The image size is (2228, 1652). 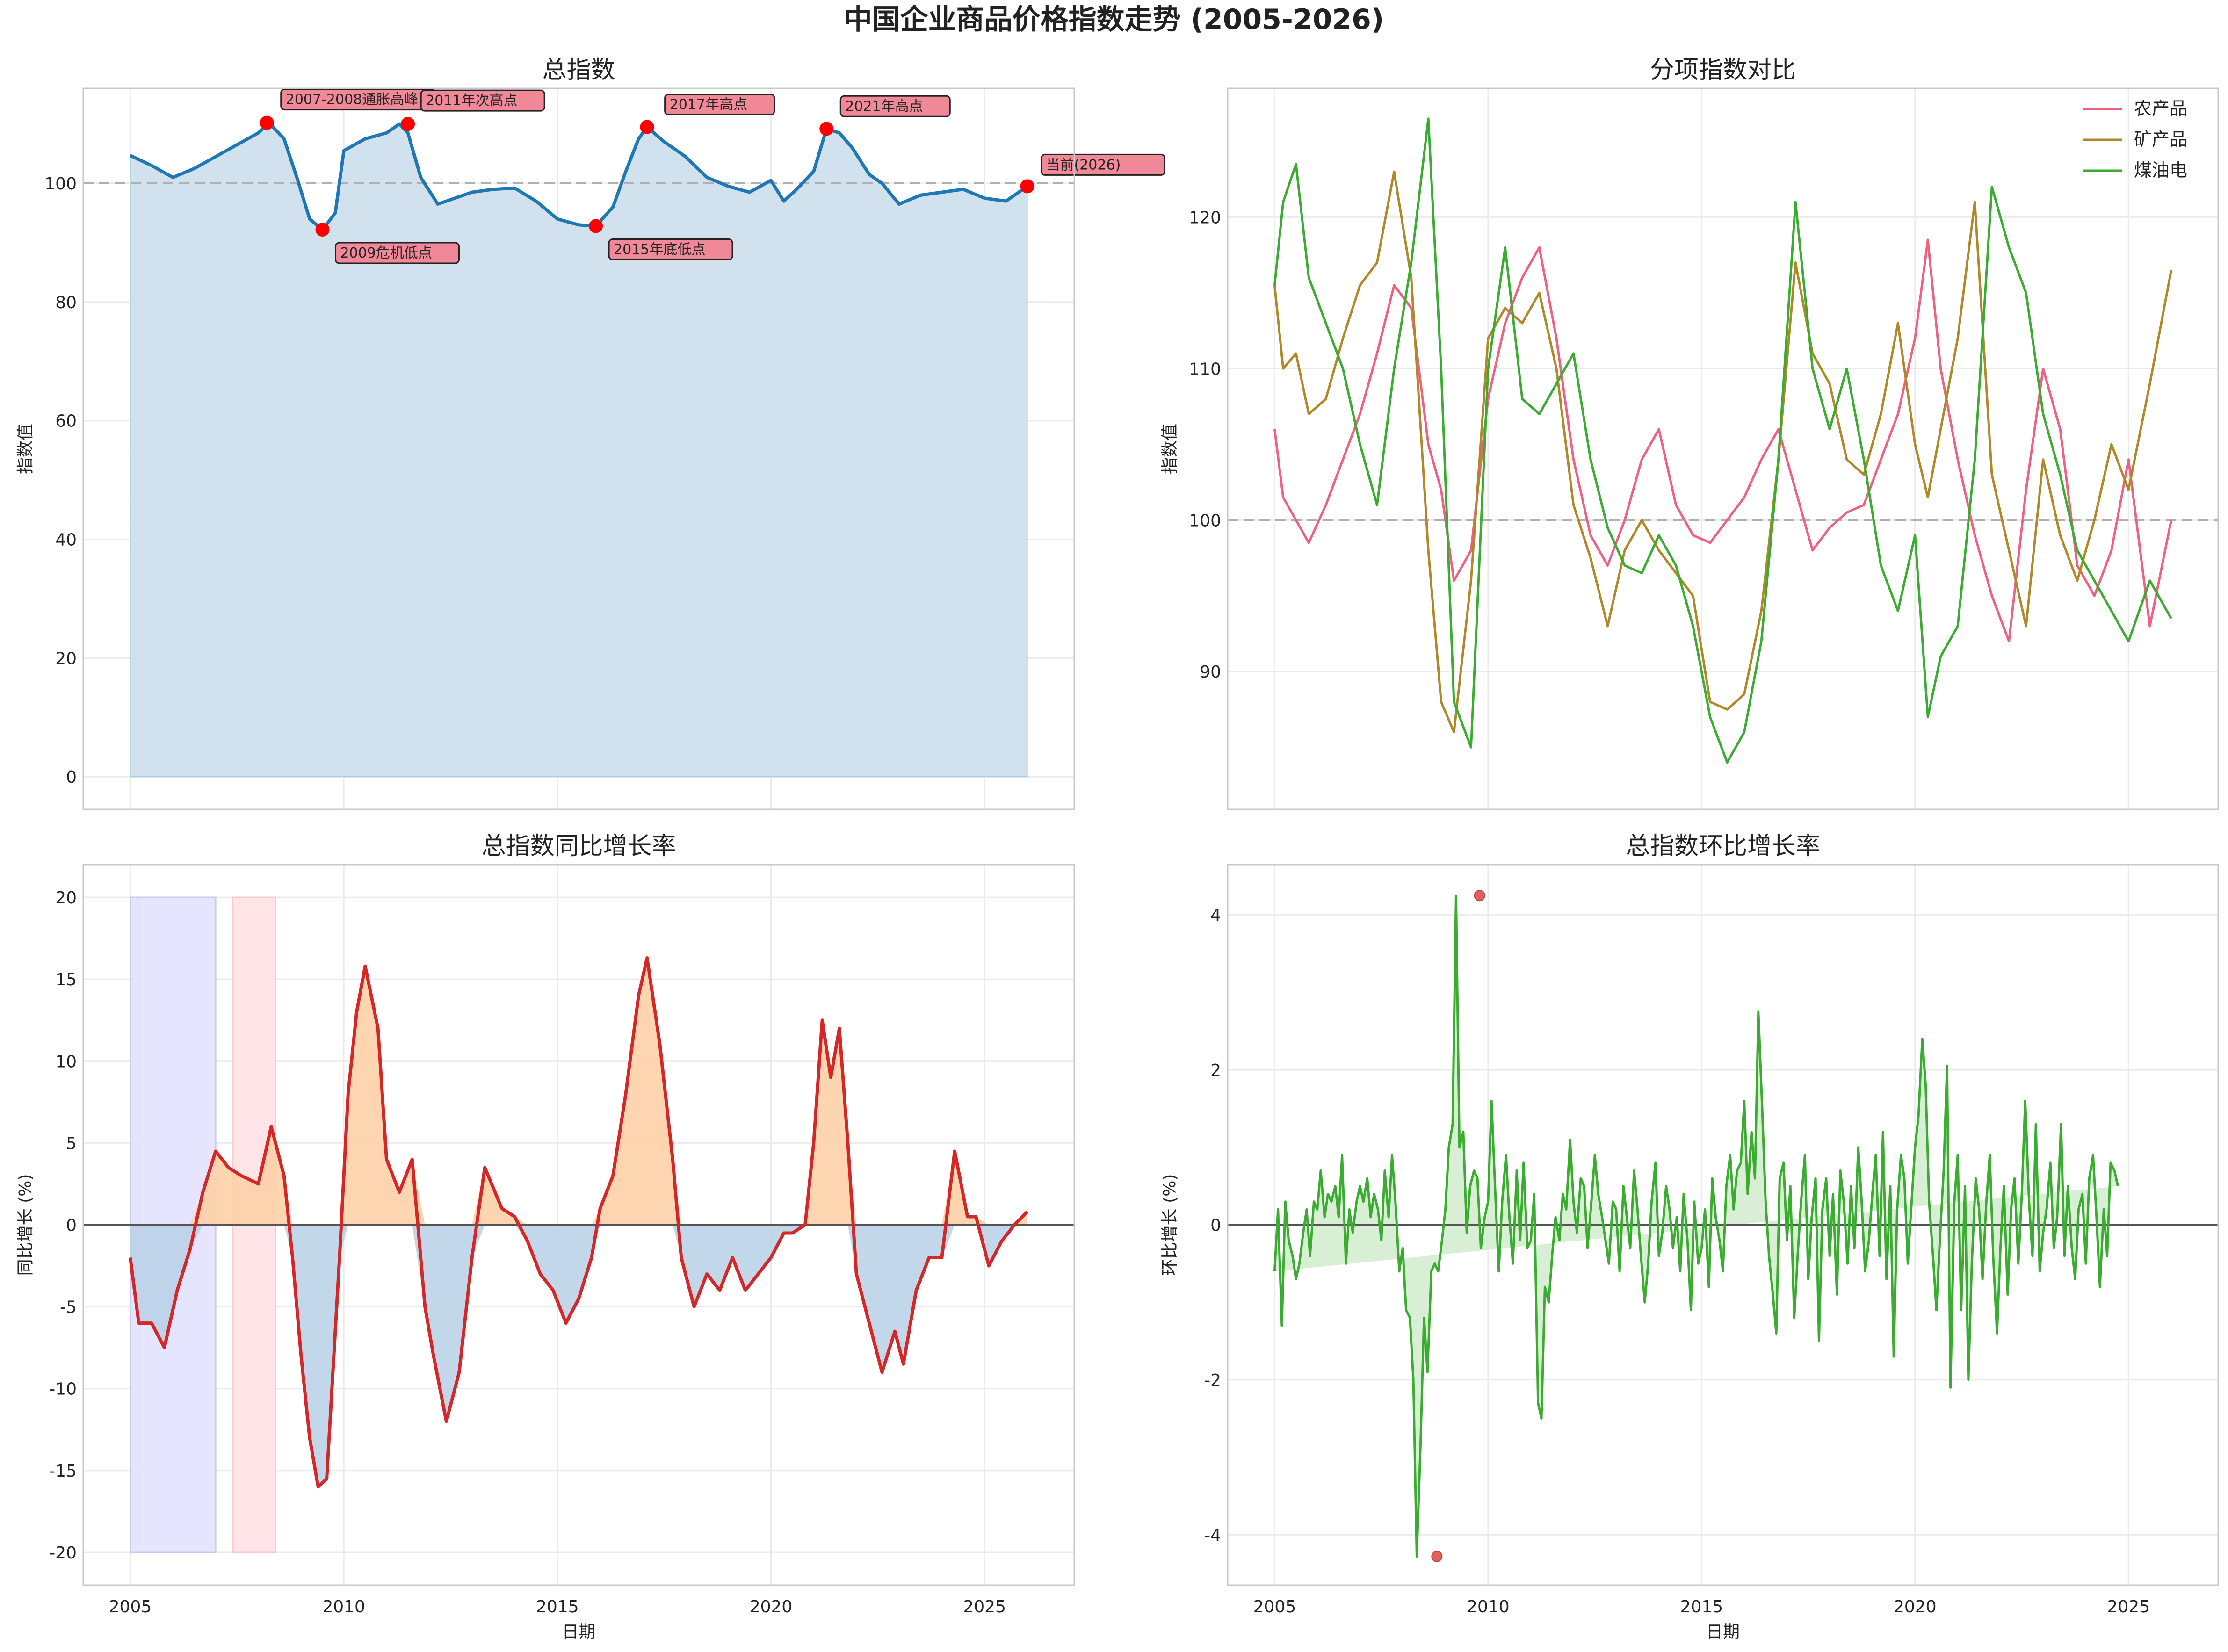 What do you see at coordinates (66, 303) in the screenshot?
I see `y-tick-label: 80` at bounding box center [66, 303].